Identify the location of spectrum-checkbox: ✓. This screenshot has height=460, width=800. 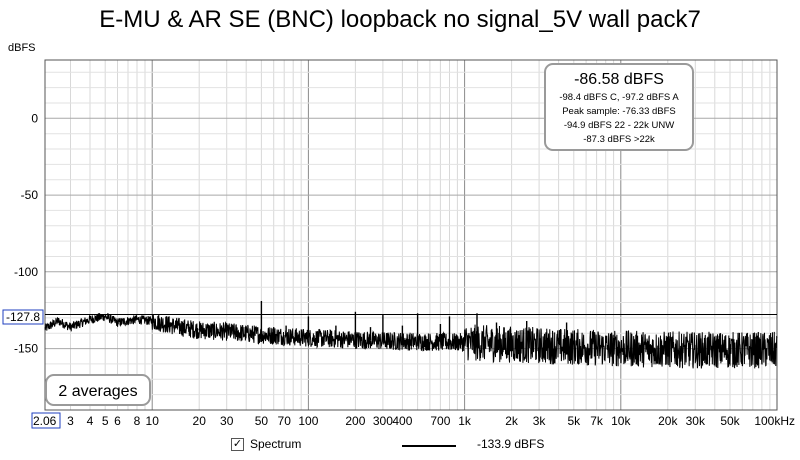
(237, 444).